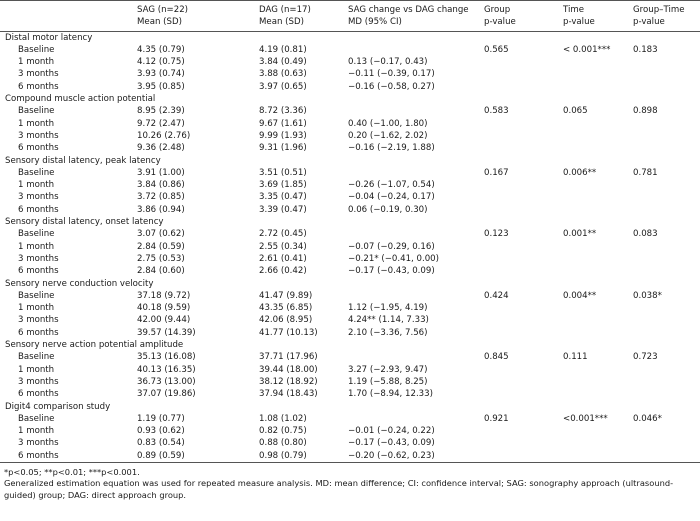 The image size is (700, 521). What do you see at coordinates (645, 49) in the screenshot?
I see `group-time-p-cell: 0.183` at bounding box center [645, 49].